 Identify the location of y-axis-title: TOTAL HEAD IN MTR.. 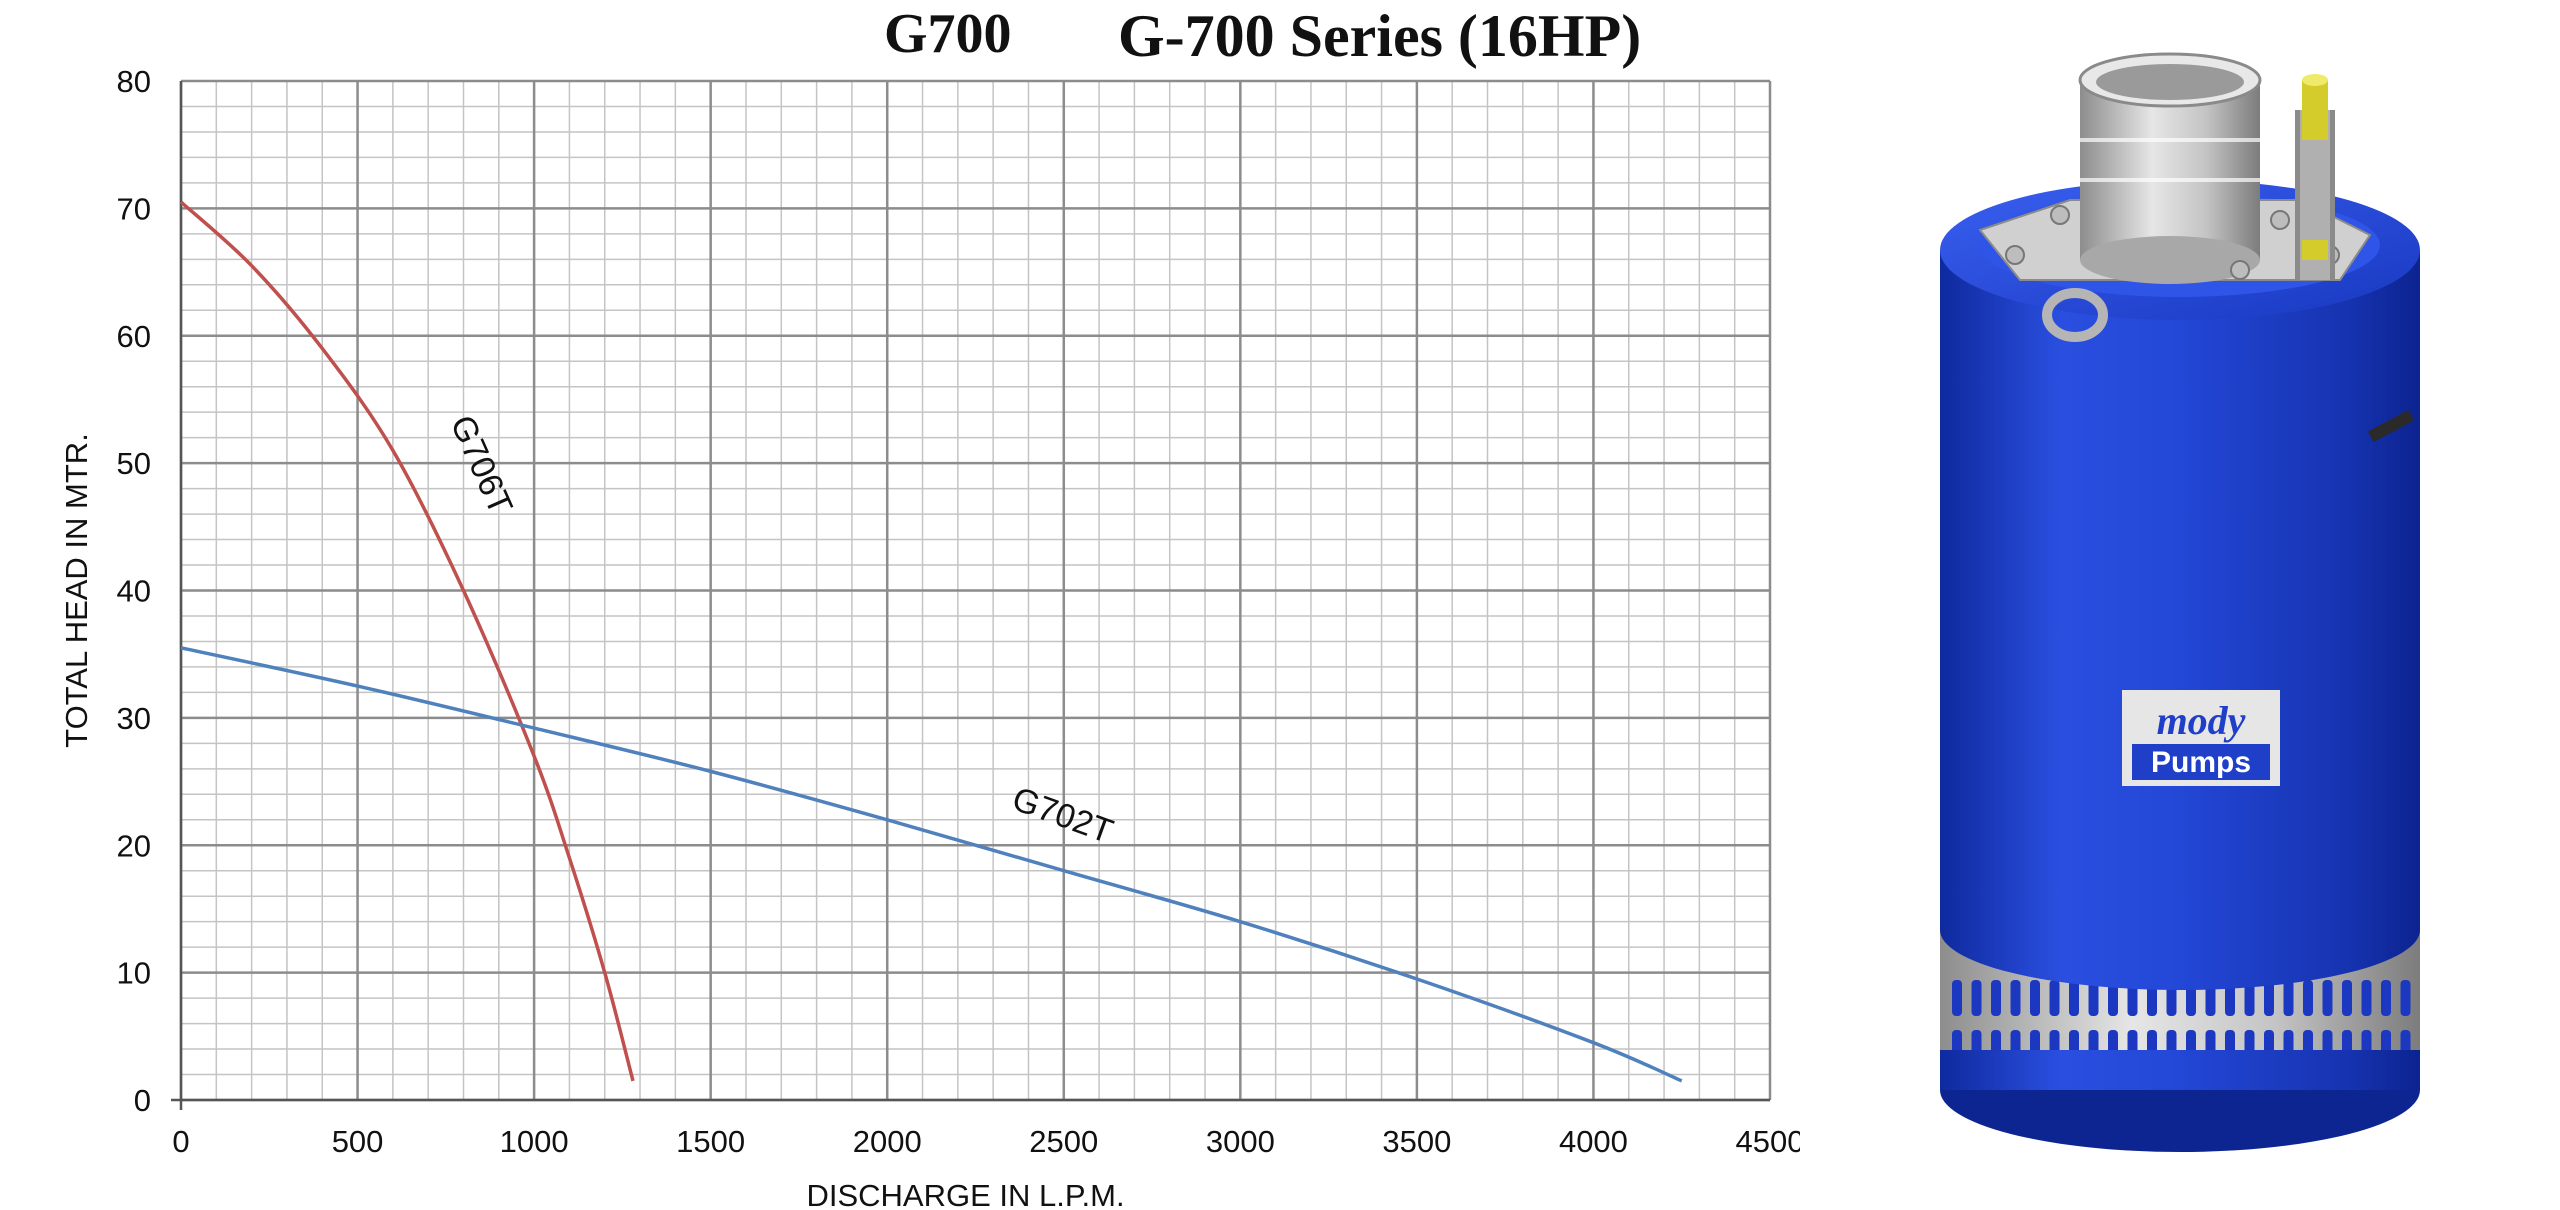
(76, 590).